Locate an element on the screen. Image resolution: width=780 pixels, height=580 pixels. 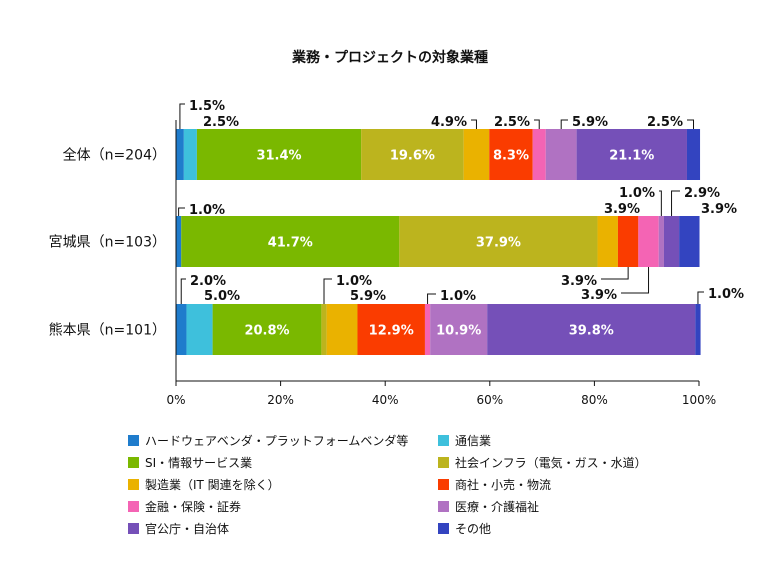
x-tick-label: 100% is located at coordinates (699, 400).